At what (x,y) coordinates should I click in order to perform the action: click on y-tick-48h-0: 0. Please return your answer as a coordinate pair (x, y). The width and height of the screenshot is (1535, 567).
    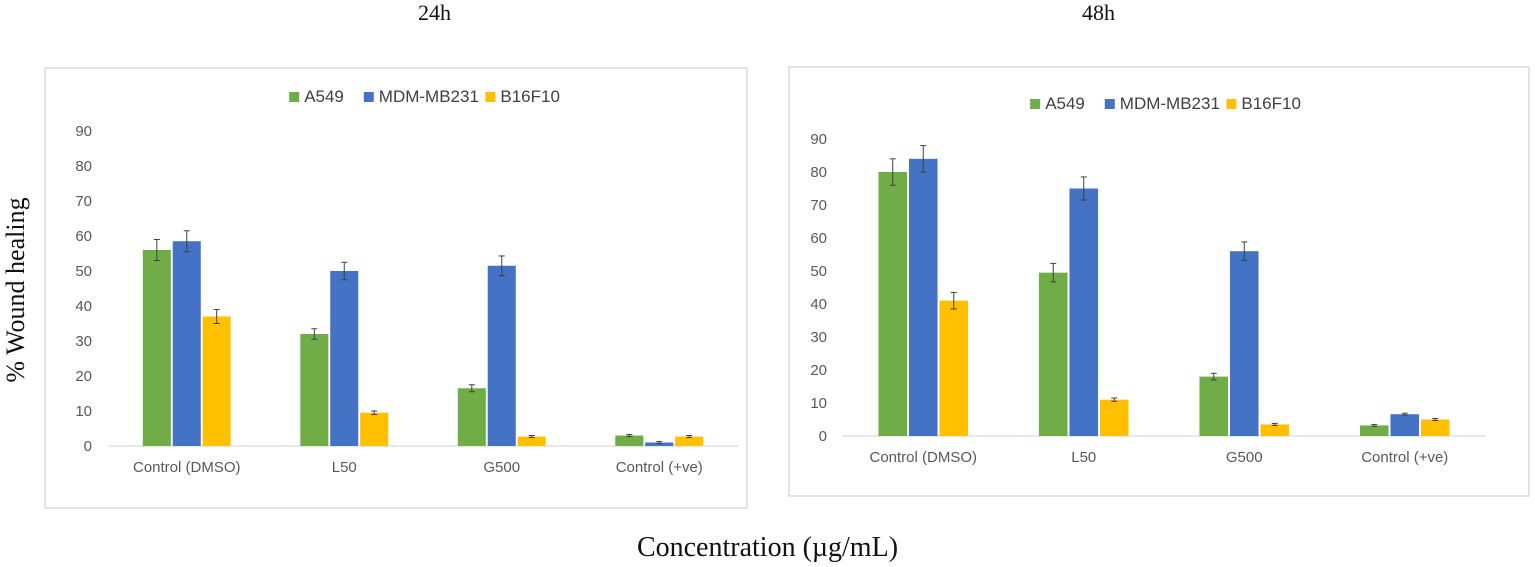
    Looking at the image, I should click on (823, 436).